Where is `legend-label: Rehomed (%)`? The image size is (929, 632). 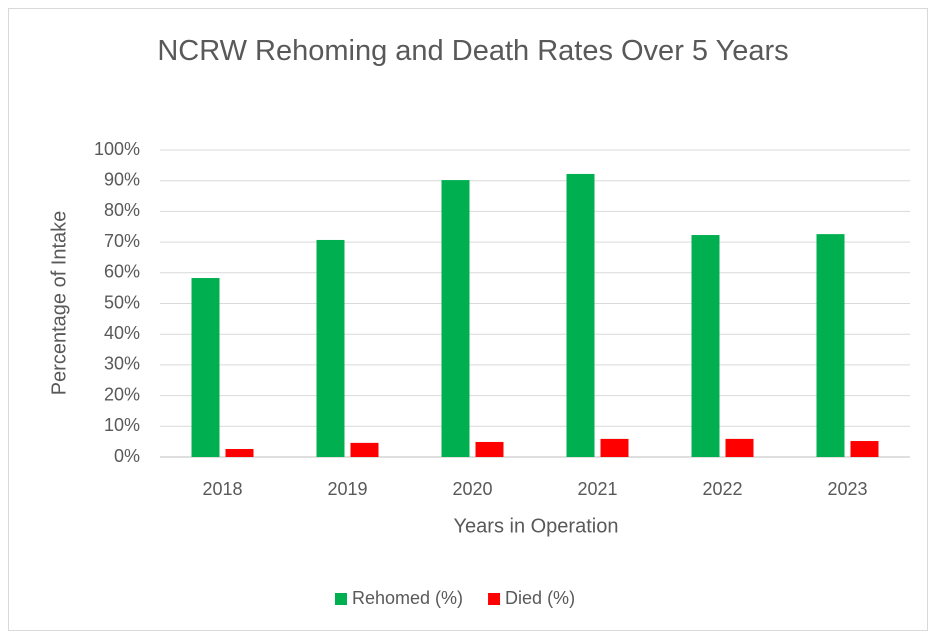 legend-label: Rehomed (%) is located at coordinates (407, 598).